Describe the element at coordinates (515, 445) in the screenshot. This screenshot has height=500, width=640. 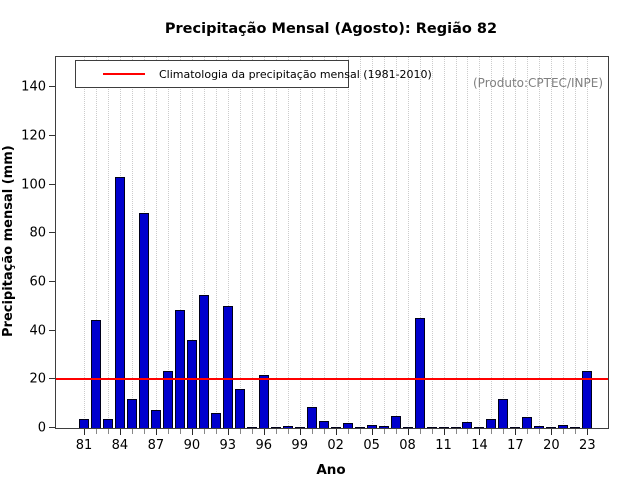
I see `x-tick-label: 17` at that location.